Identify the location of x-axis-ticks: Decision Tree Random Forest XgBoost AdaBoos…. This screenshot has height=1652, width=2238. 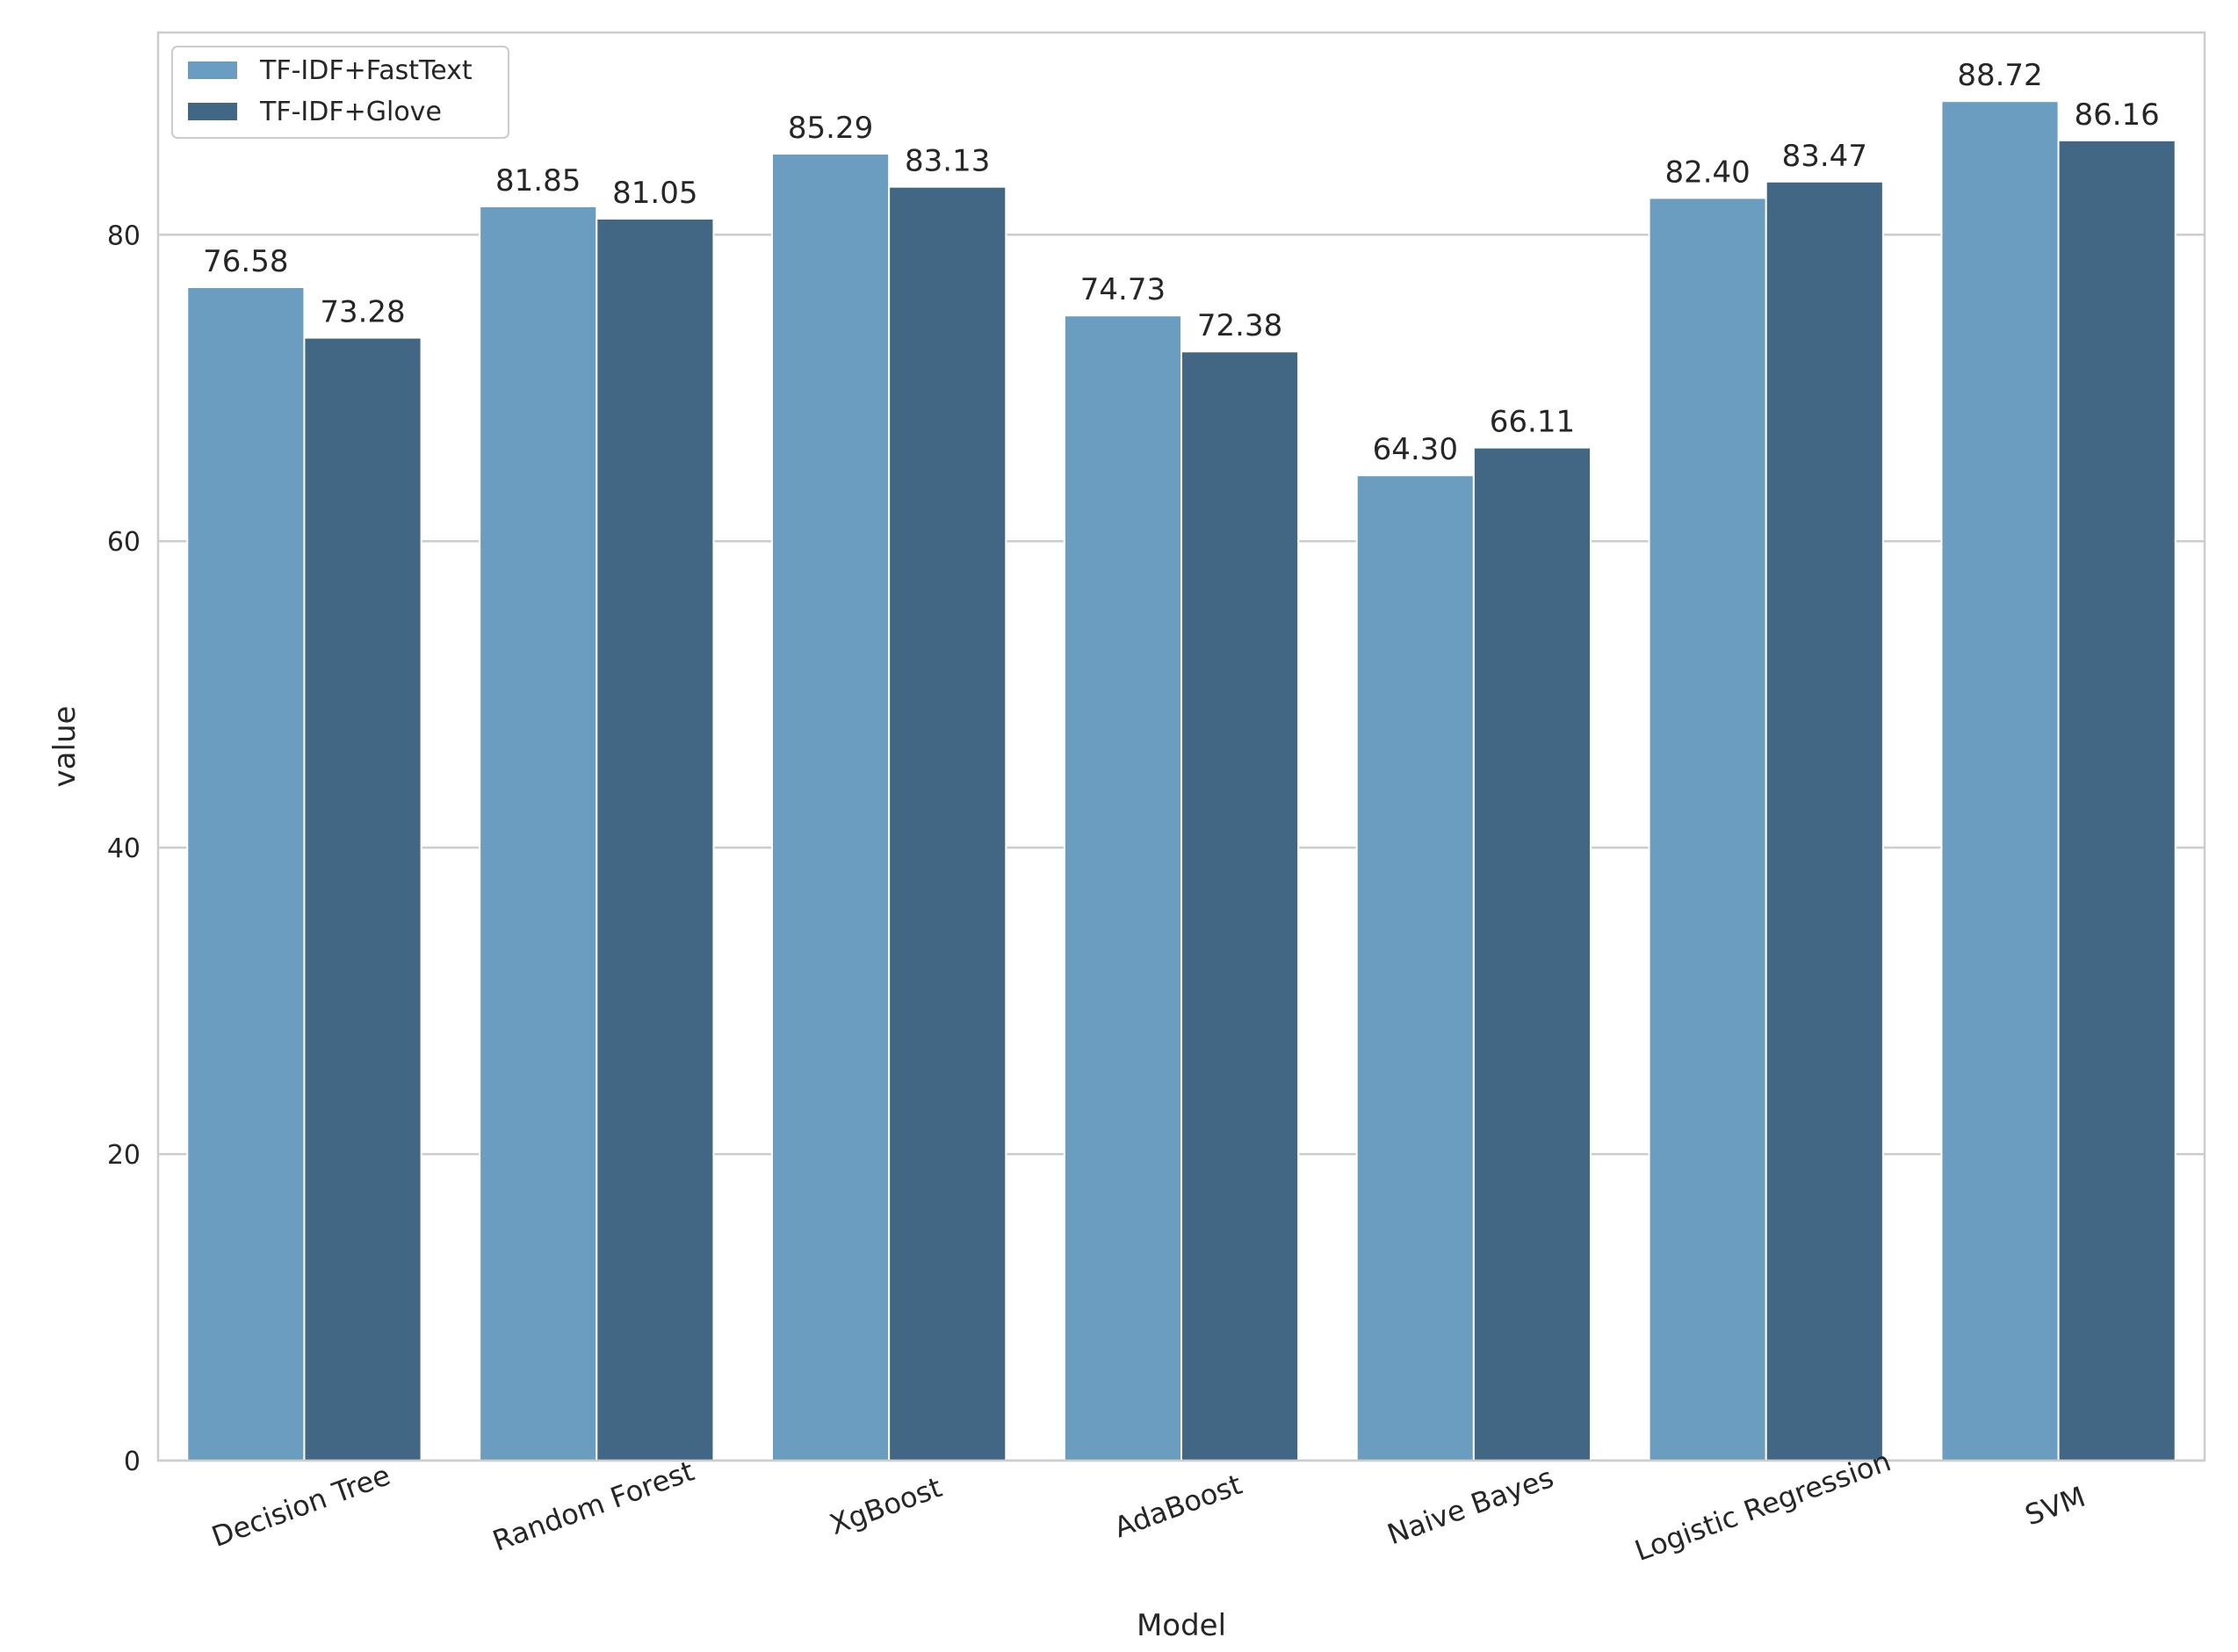
(1148, 1506).